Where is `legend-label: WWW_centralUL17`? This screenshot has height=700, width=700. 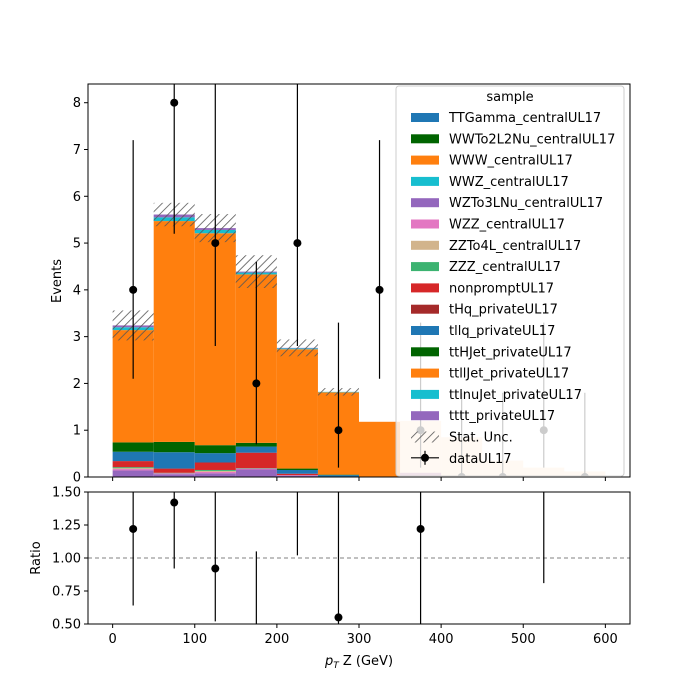 legend-label: WWW_centralUL17 is located at coordinates (511, 161).